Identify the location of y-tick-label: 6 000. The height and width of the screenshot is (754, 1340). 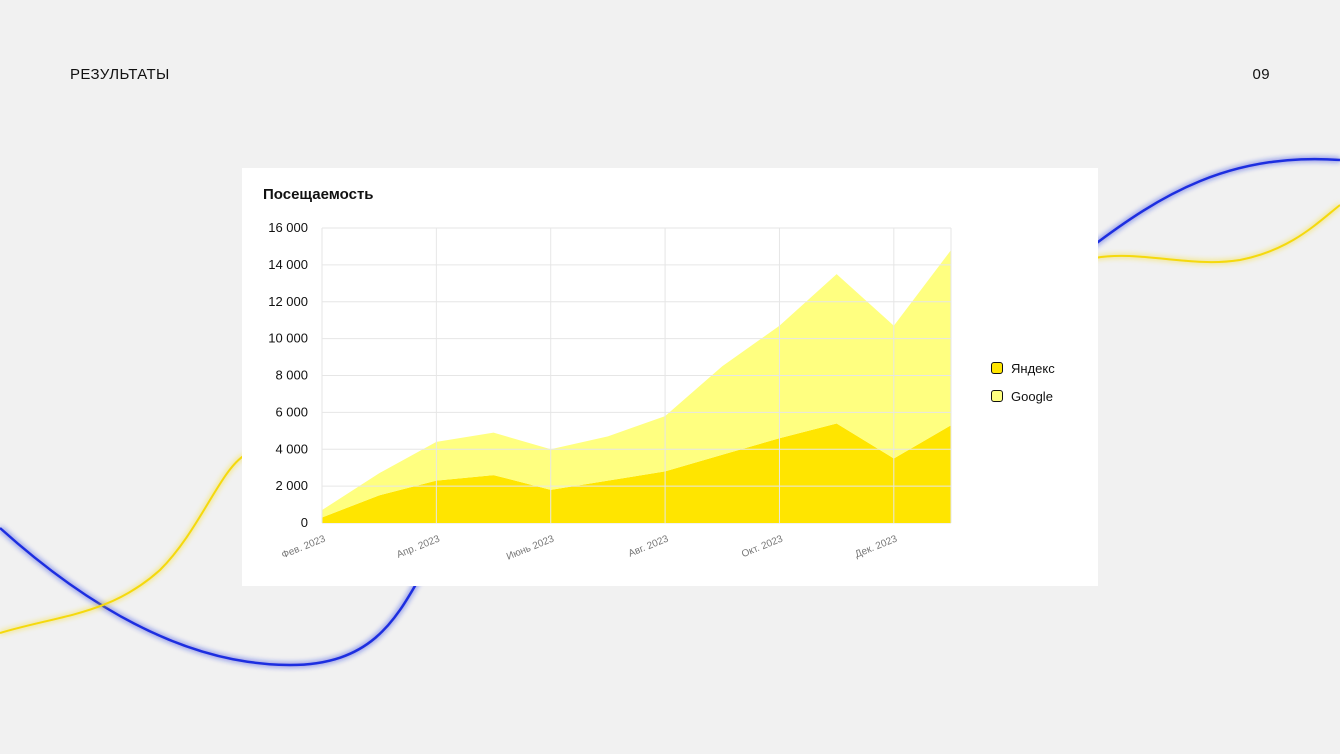
(291, 411).